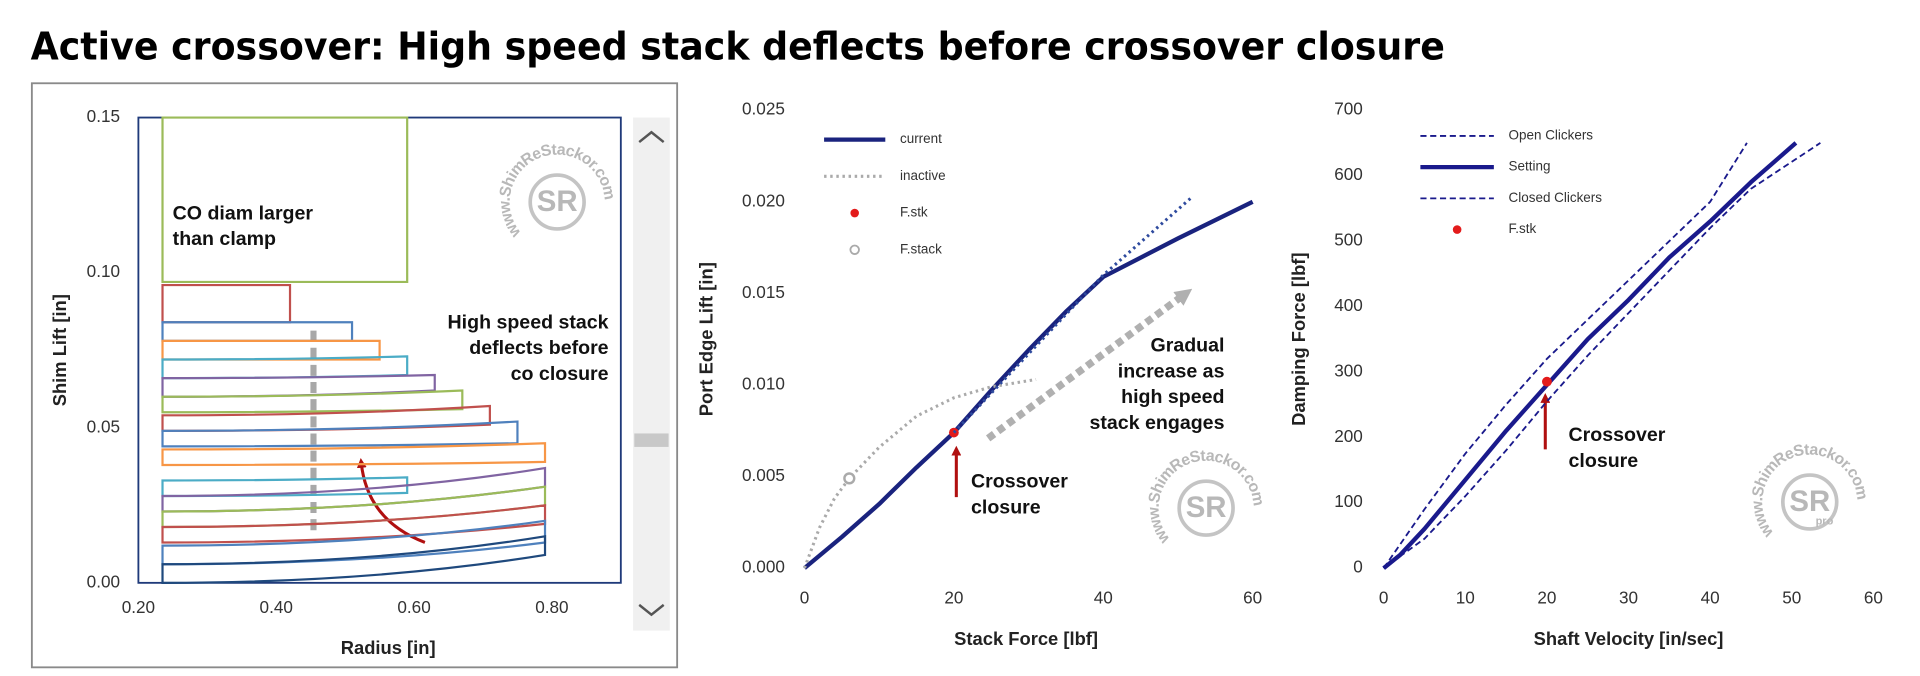  Describe the element at coordinates (1187, 346) in the screenshot. I see `annotation: Gradual` at that location.